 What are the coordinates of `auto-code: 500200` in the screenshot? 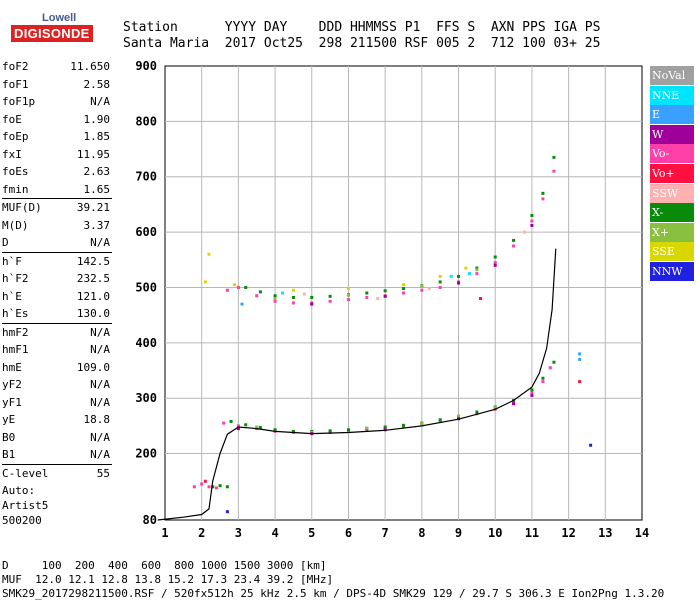 It's located at (22, 520).